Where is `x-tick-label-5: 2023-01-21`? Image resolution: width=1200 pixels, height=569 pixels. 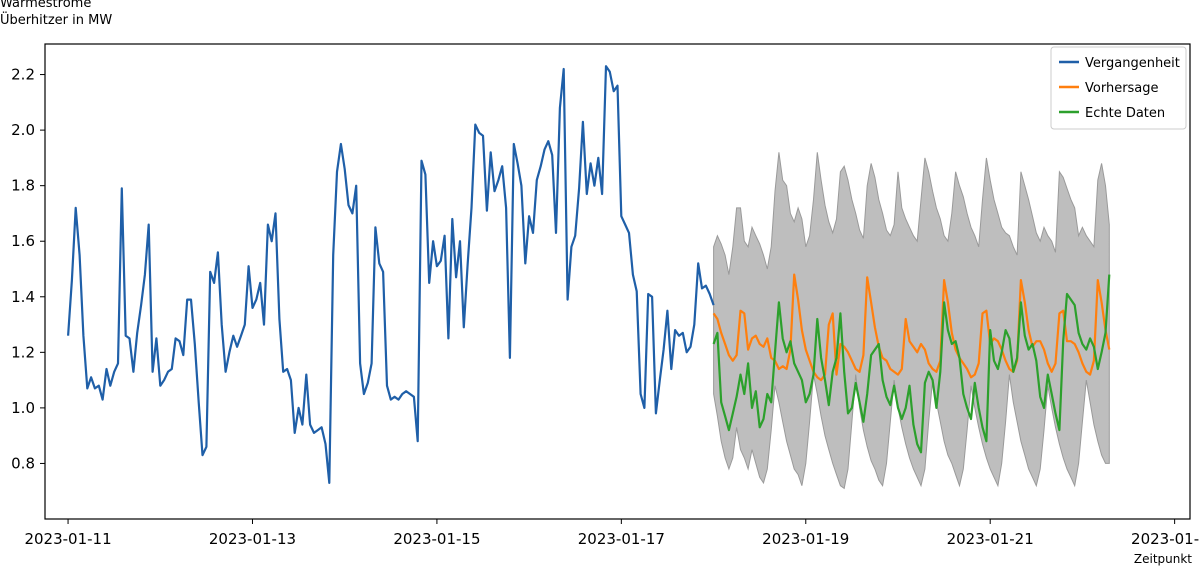 x-tick-label-5: 2023-01-21 is located at coordinates (990, 539).